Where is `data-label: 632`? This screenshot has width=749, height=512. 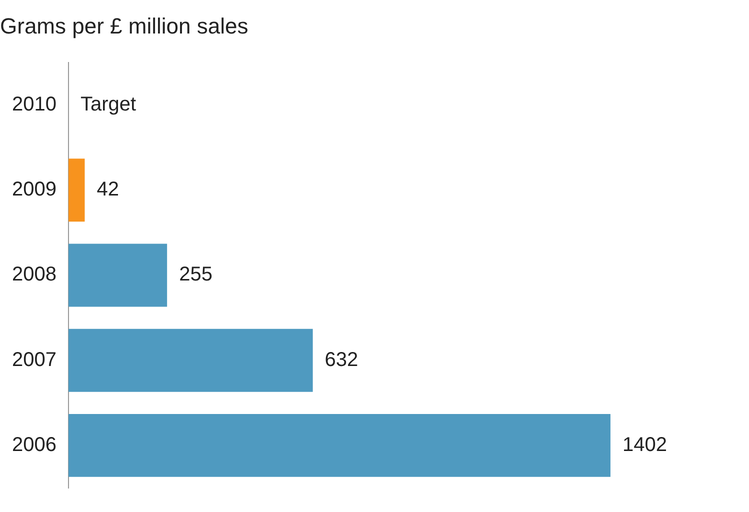 data-label: 632 is located at coordinates (341, 359).